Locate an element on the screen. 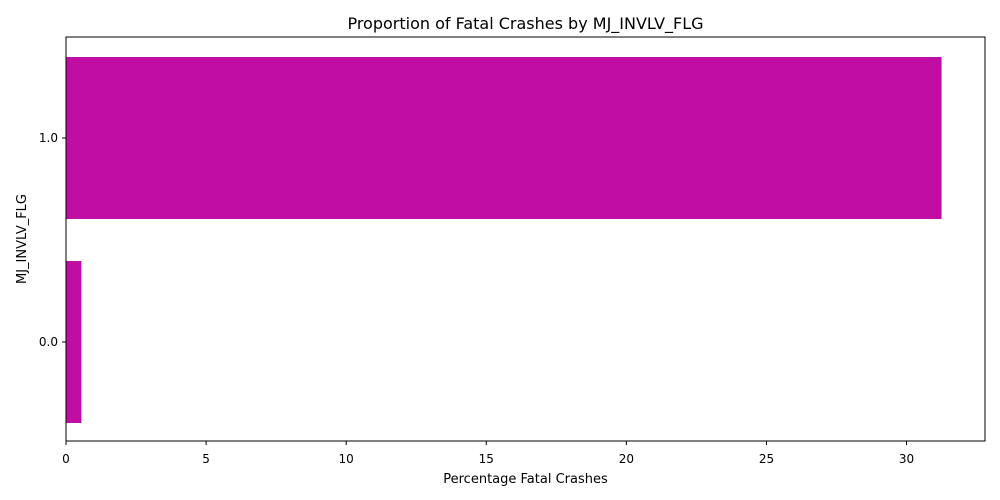 The width and height of the screenshot is (1000, 500). y-axis-label: MJ_INVLV_FLG is located at coordinates (22, 239).